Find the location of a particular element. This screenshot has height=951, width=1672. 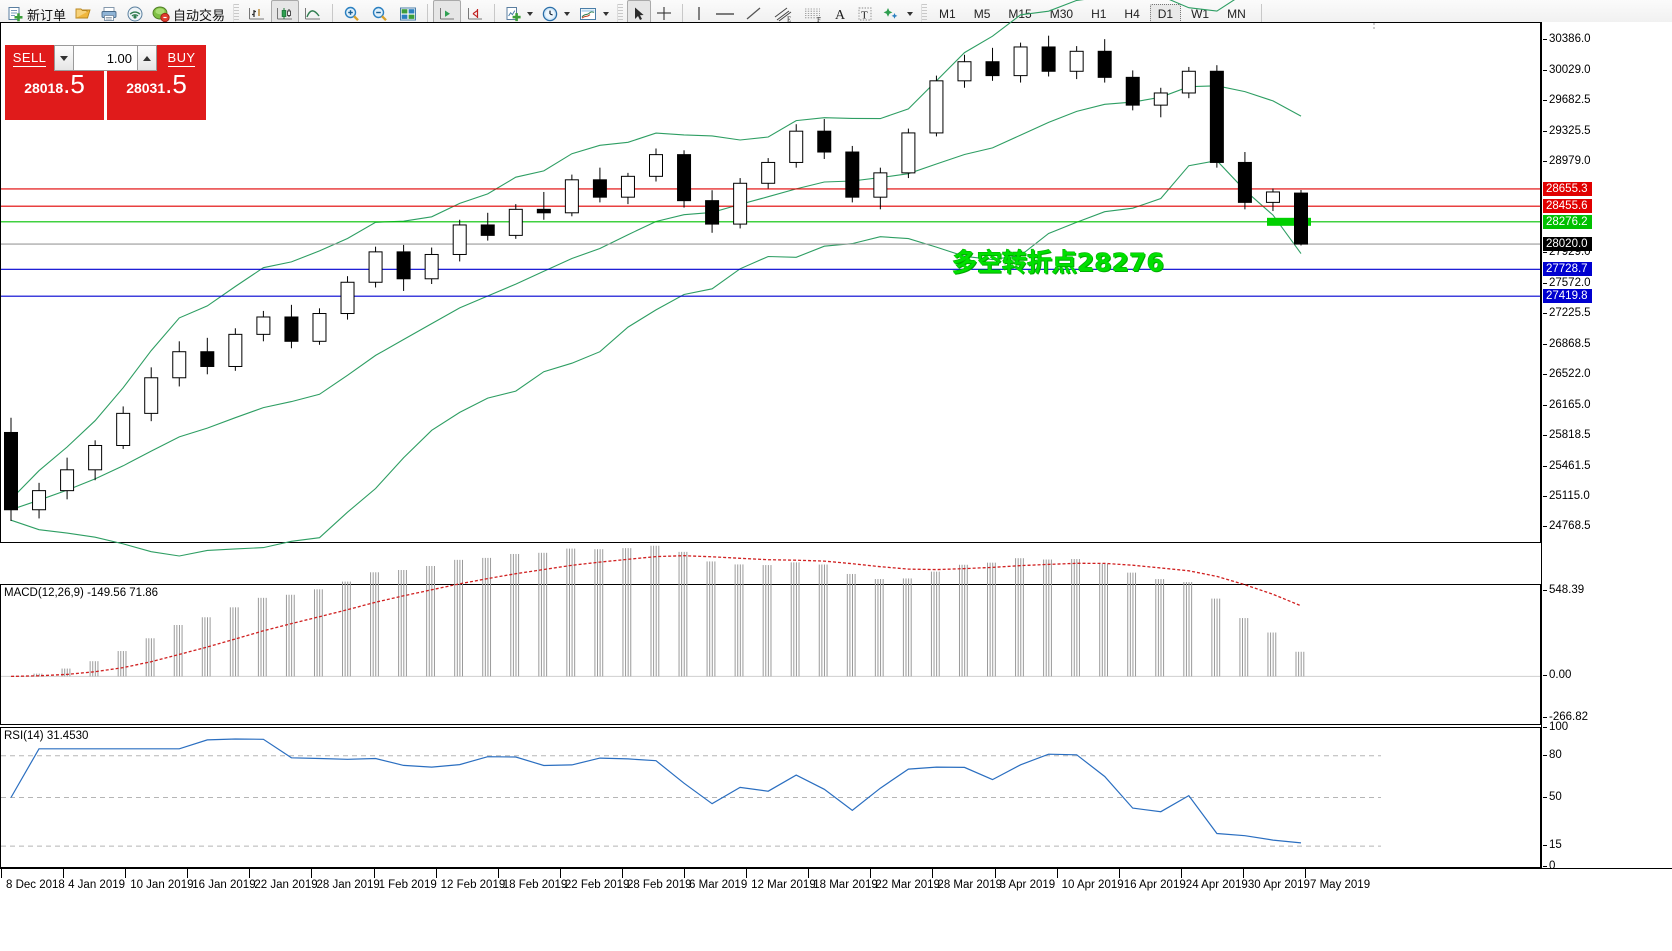

shift-end-button is located at coordinates (475, 14).